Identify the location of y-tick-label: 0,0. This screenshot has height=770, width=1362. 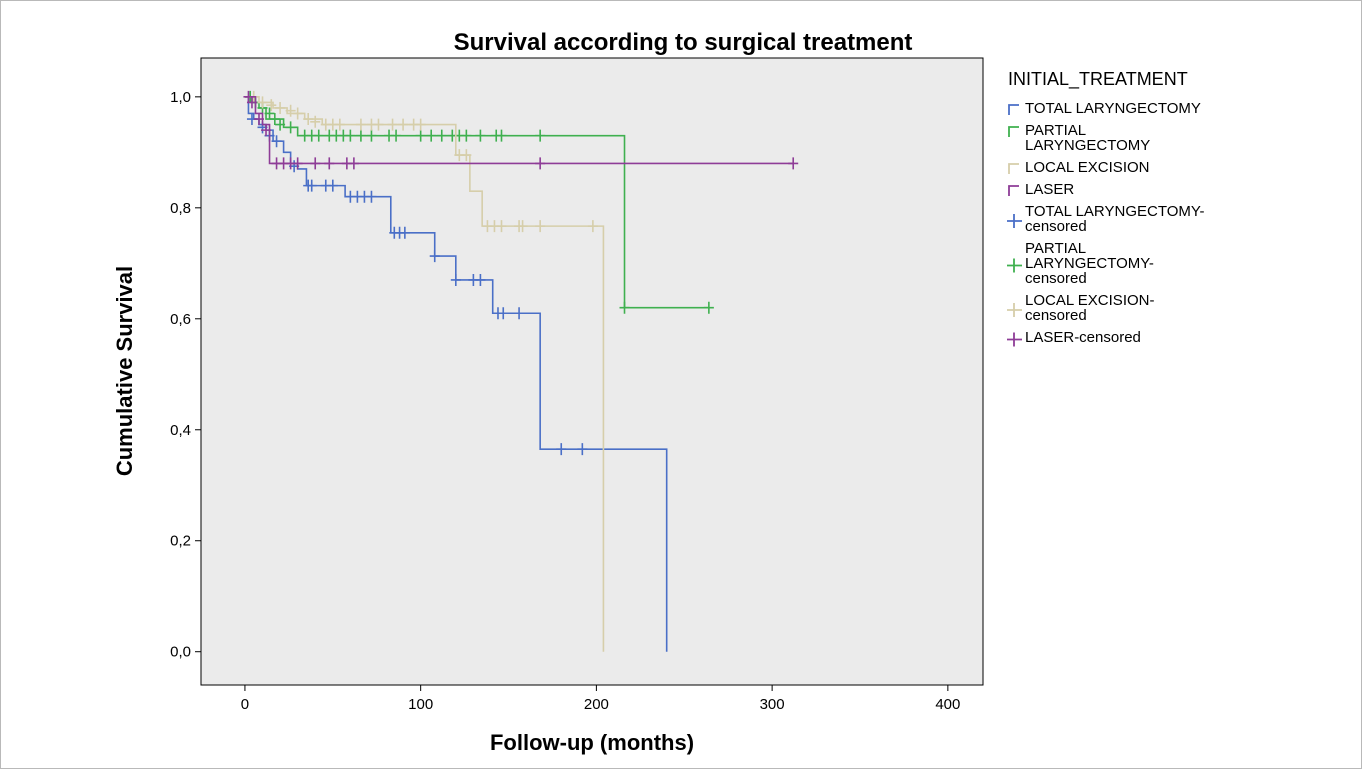
(180, 652).